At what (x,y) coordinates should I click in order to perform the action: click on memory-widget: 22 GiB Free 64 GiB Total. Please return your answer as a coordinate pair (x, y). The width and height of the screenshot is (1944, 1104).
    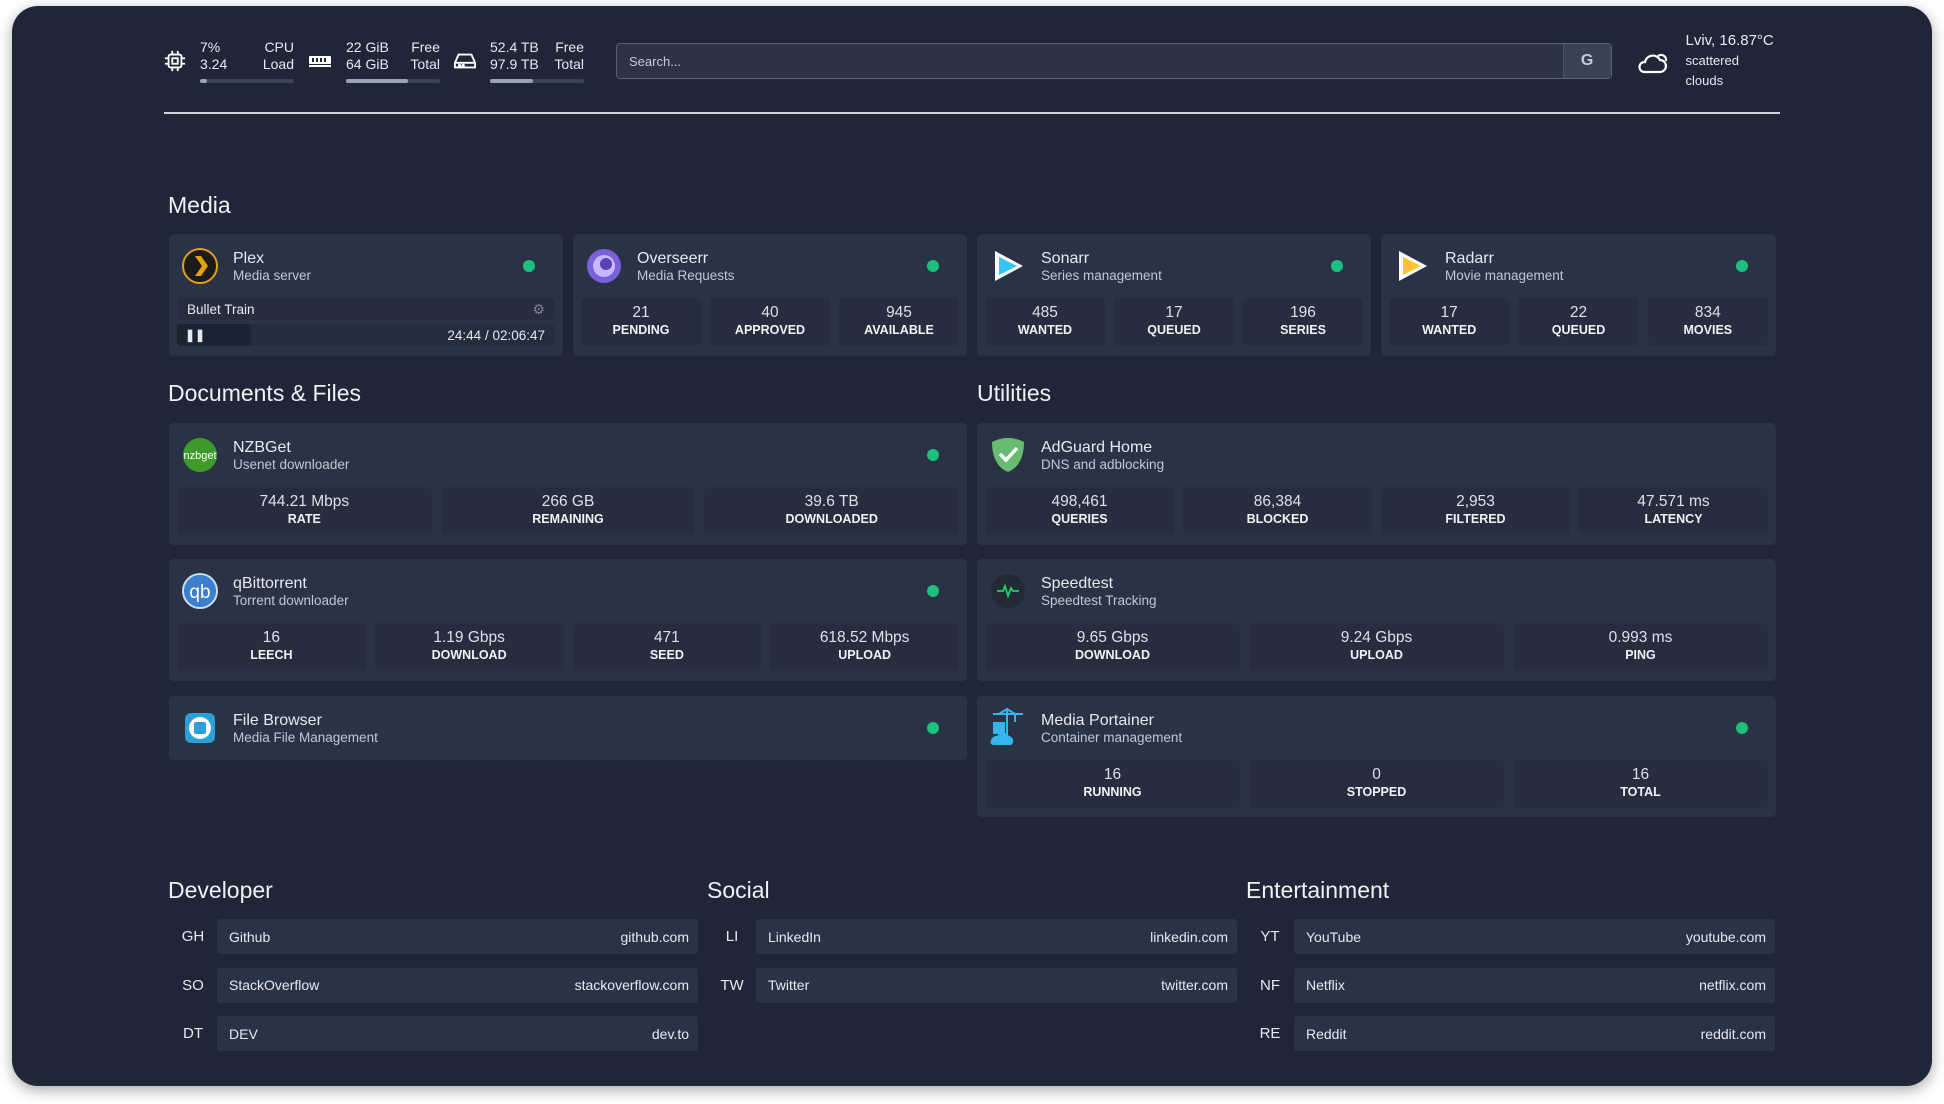
    Looking at the image, I should click on (374, 61).